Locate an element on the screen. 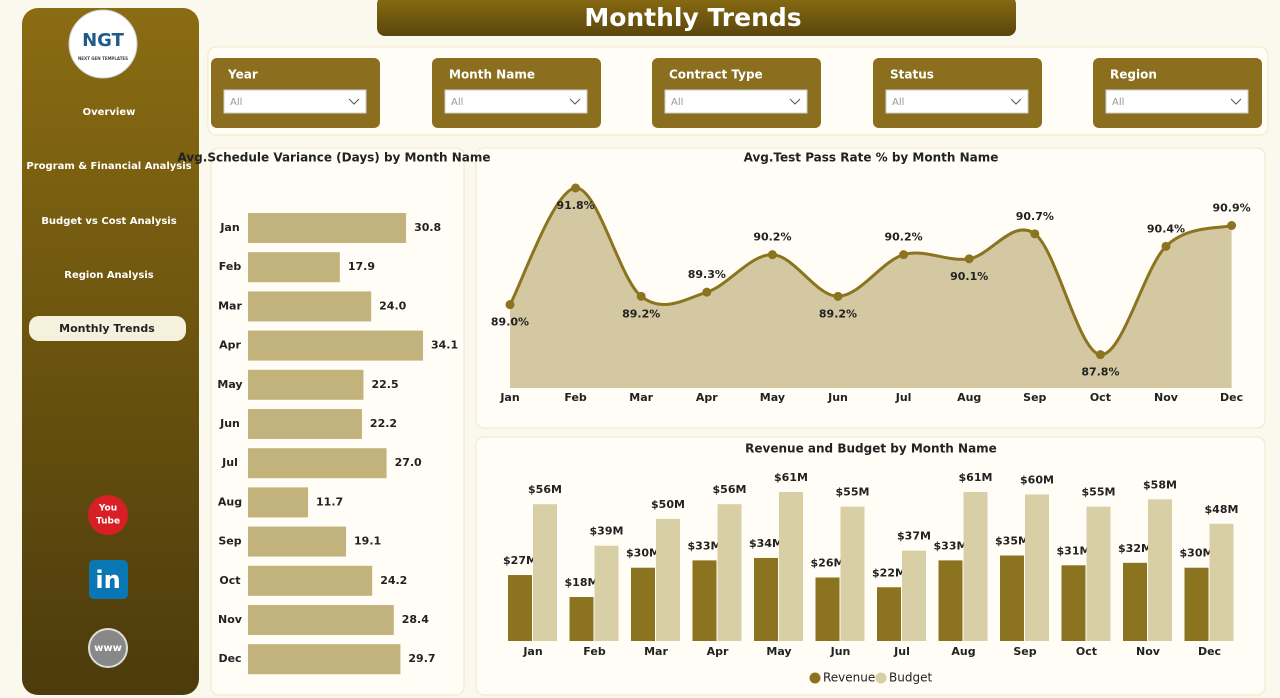 Image resolution: width=1280 pixels, height=698 pixels. nav-active is located at coordinates (107, 328).